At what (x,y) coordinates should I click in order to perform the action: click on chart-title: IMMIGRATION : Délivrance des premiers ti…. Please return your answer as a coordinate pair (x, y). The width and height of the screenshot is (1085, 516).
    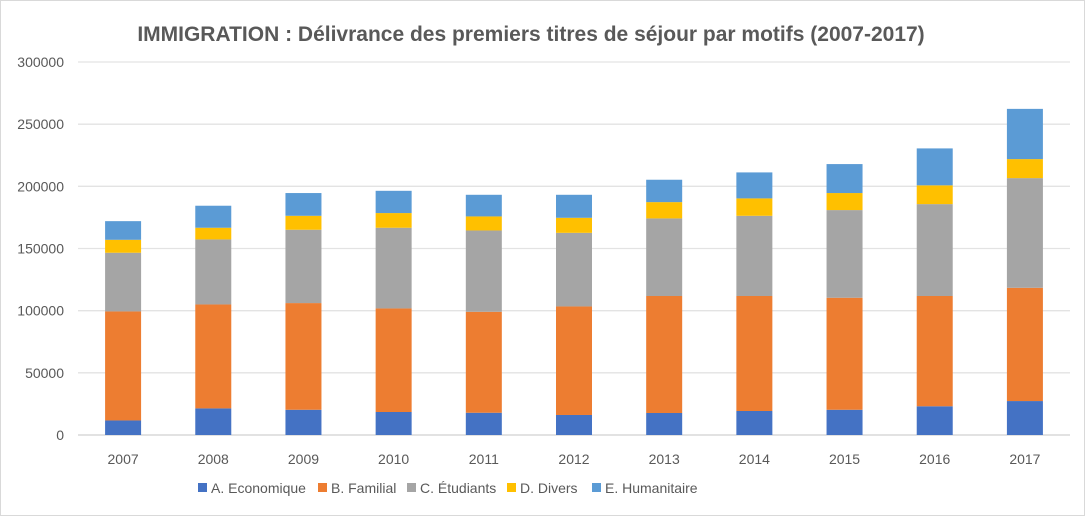
    Looking at the image, I should click on (530, 34).